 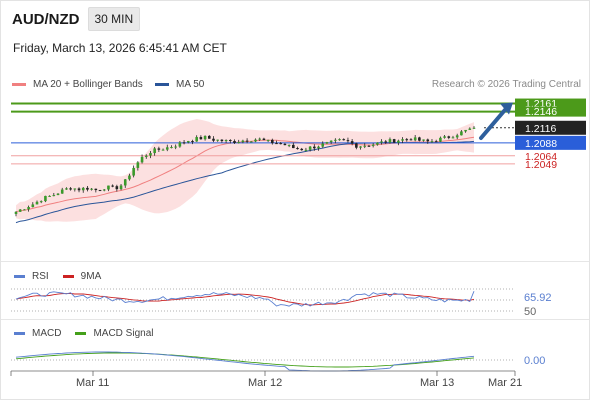 What do you see at coordinates (19, 276) in the screenshot?
I see `rsi-swatch` at bounding box center [19, 276].